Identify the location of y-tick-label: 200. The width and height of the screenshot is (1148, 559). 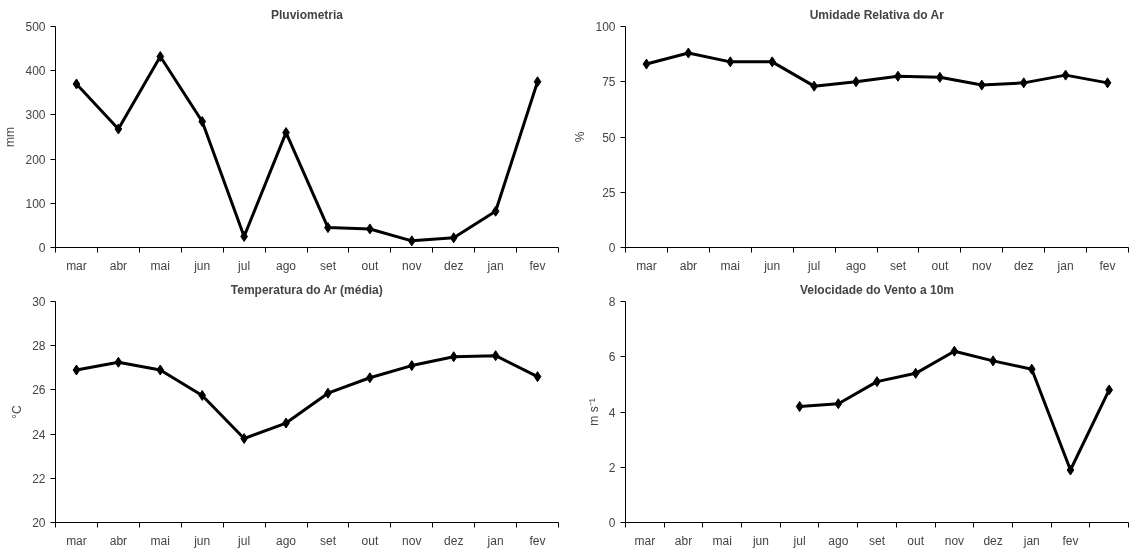
(35, 159).